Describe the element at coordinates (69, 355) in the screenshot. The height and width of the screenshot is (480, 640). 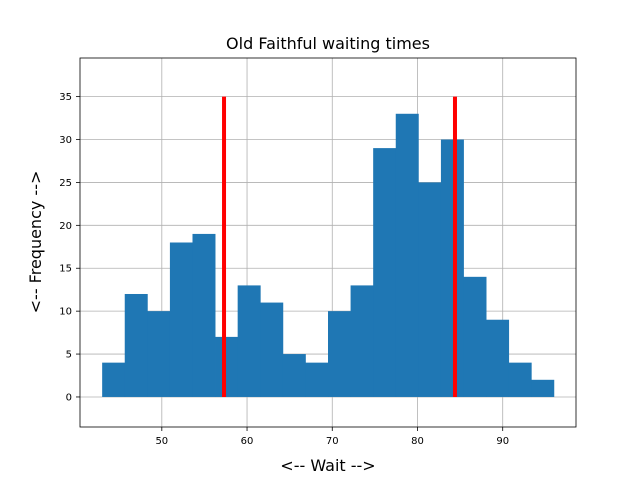
I see `y-tick-label: 5` at that location.